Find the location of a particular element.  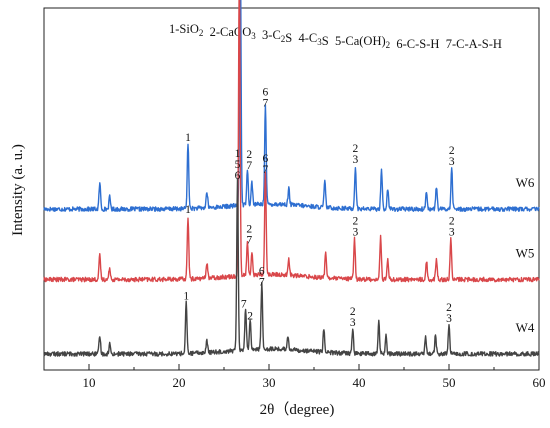

x-tick-label: 30 is located at coordinates (269, 382).